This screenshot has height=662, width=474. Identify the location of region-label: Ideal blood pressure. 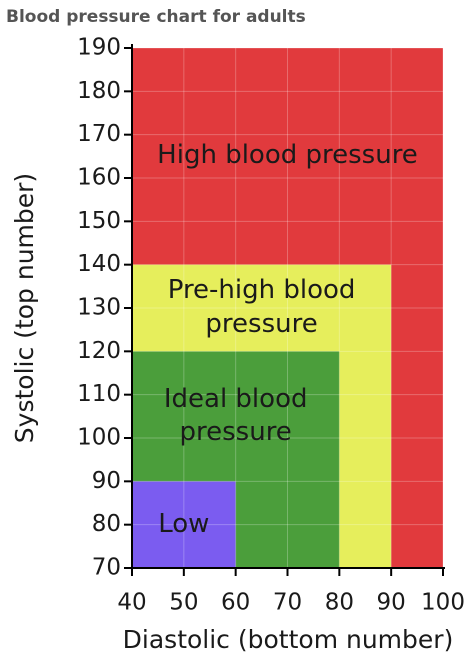
(235, 415).